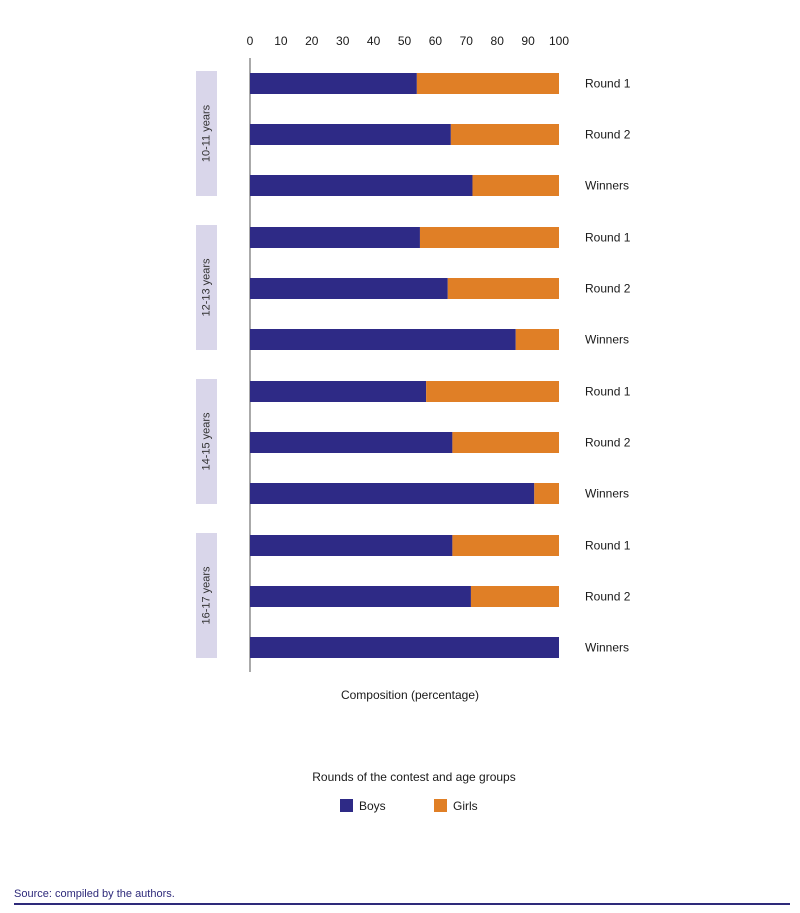  Describe the element at coordinates (559, 41) in the screenshot. I see `x-tick-label: 100` at that location.